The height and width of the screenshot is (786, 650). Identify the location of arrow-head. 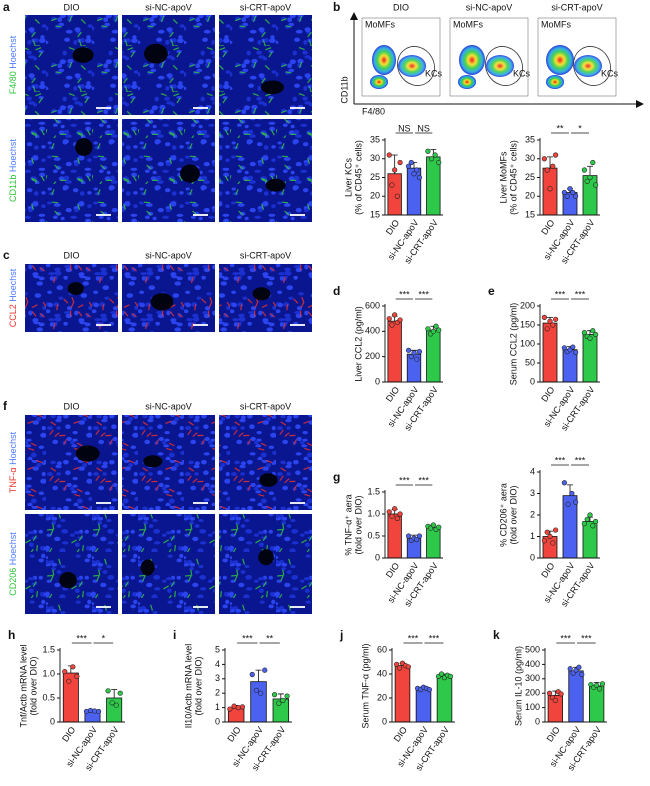
(640, 104).